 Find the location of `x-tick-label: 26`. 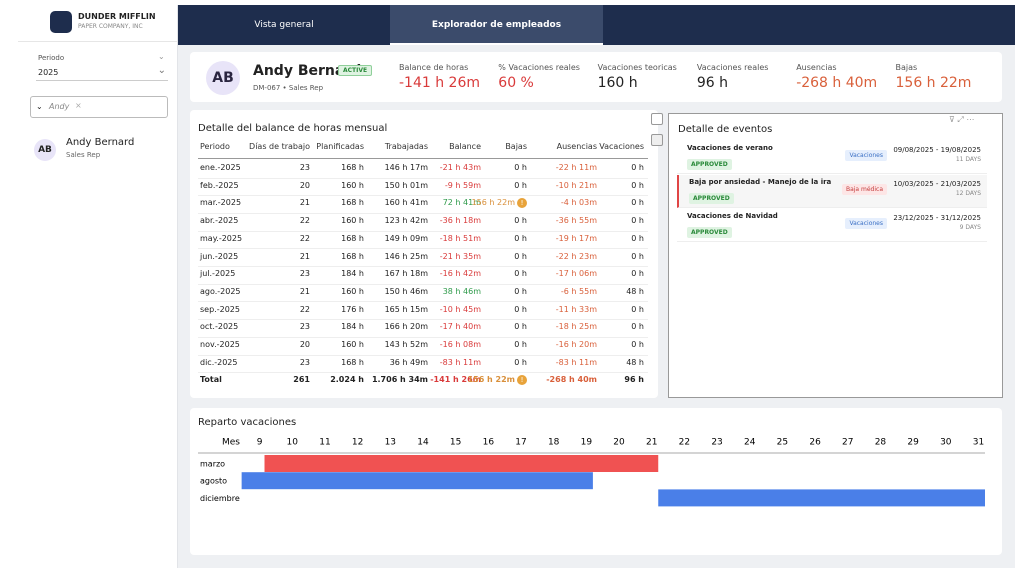

x-tick-label: 26 is located at coordinates (815, 443).